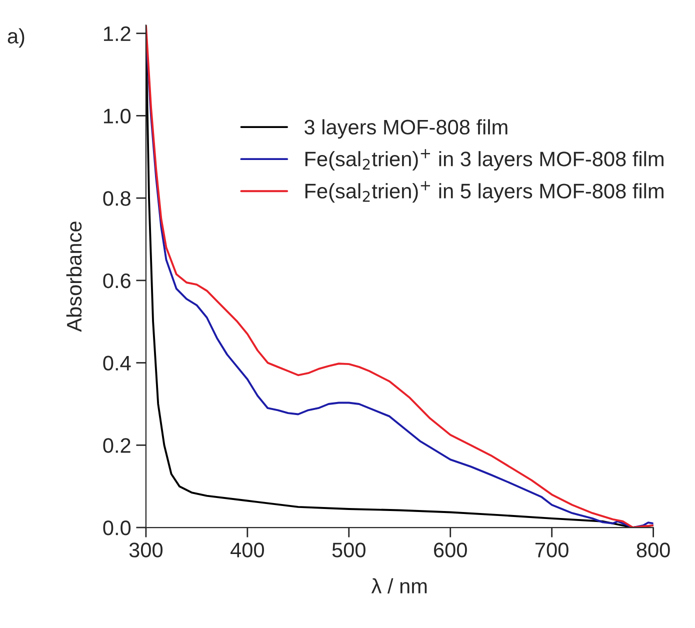 Image resolution: width=695 pixels, height=628 pixels. What do you see at coordinates (117, 528) in the screenshot?
I see `y-tick-label: 0.0` at bounding box center [117, 528].